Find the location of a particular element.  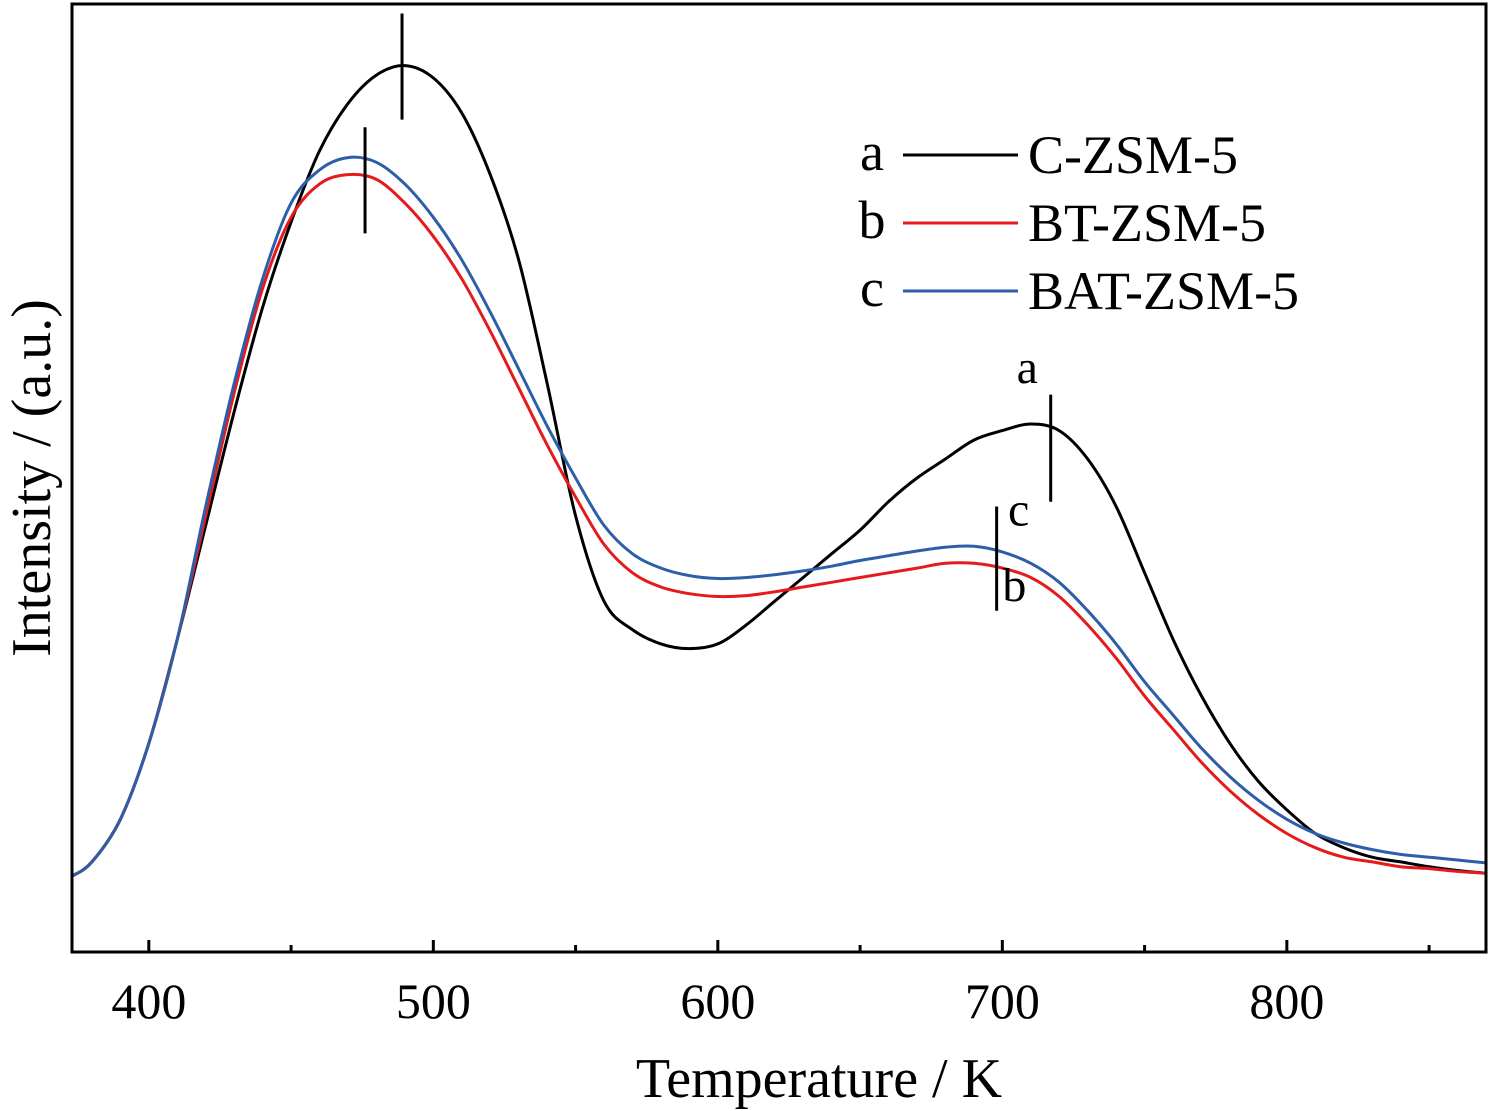

legend-label-b: BT-ZSM-5 is located at coordinates (1147, 223).